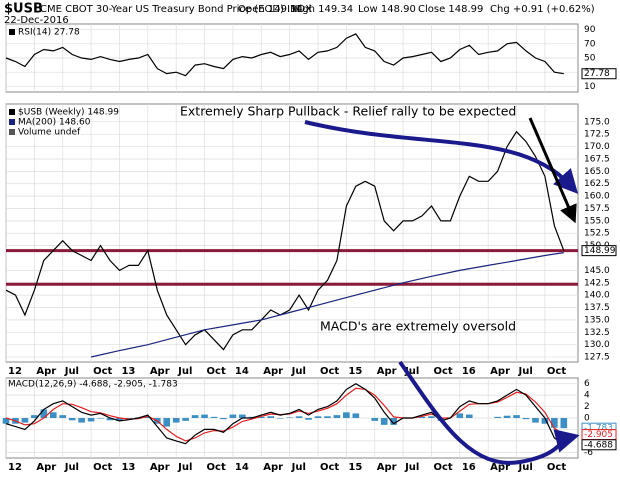 The width and height of the screenshot is (620, 480). Describe the element at coordinates (322, 9) in the screenshot. I see `quote-item: High 149.34` at that location.